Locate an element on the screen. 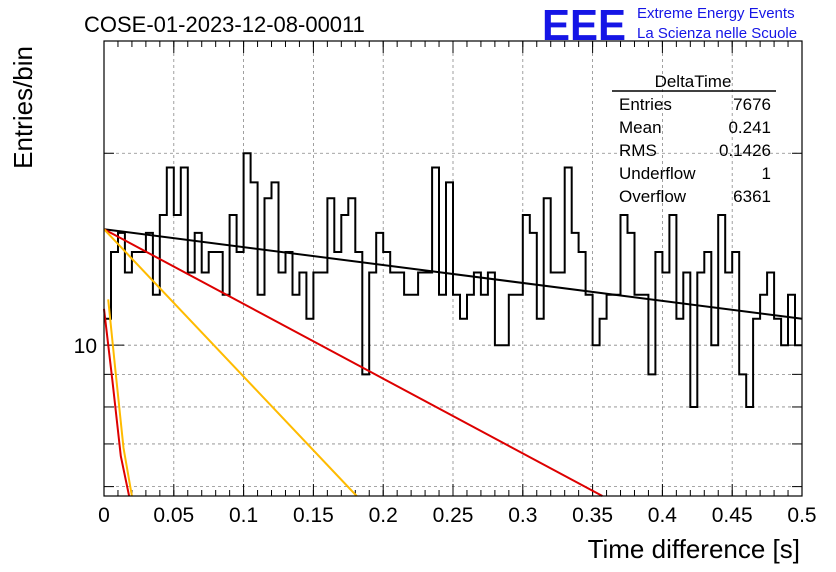 The height and width of the screenshot is (572, 836). x-tick-label: 0 is located at coordinates (104, 515).